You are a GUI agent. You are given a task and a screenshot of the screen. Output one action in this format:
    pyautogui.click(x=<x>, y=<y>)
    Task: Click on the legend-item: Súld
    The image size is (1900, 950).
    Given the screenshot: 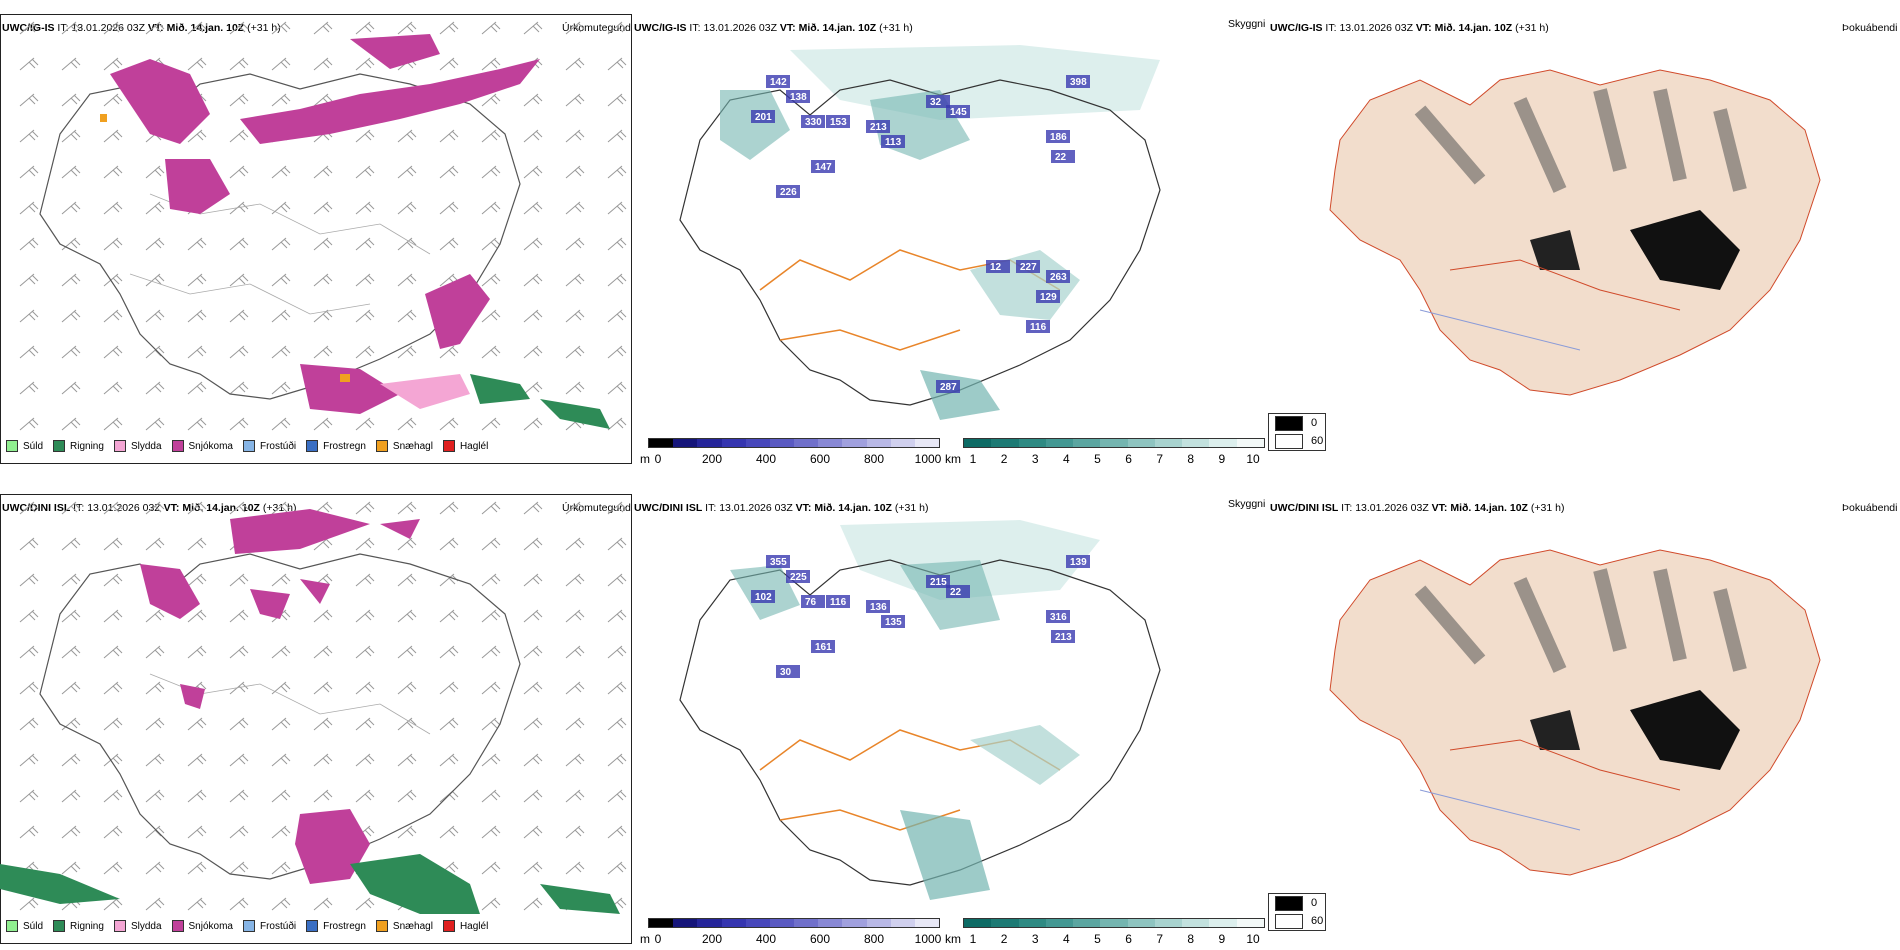 What is the action you would take?
    pyautogui.click(x=24, y=926)
    